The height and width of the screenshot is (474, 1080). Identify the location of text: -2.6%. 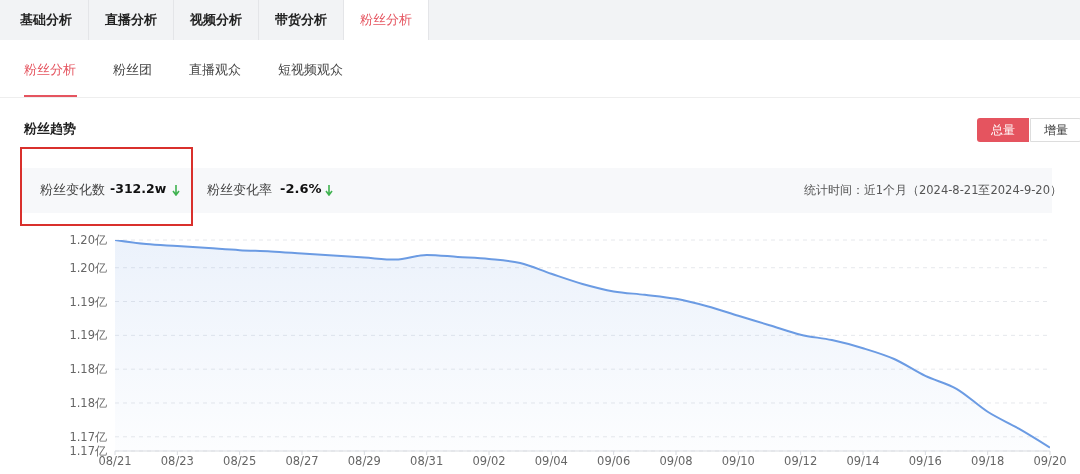
(301, 188).